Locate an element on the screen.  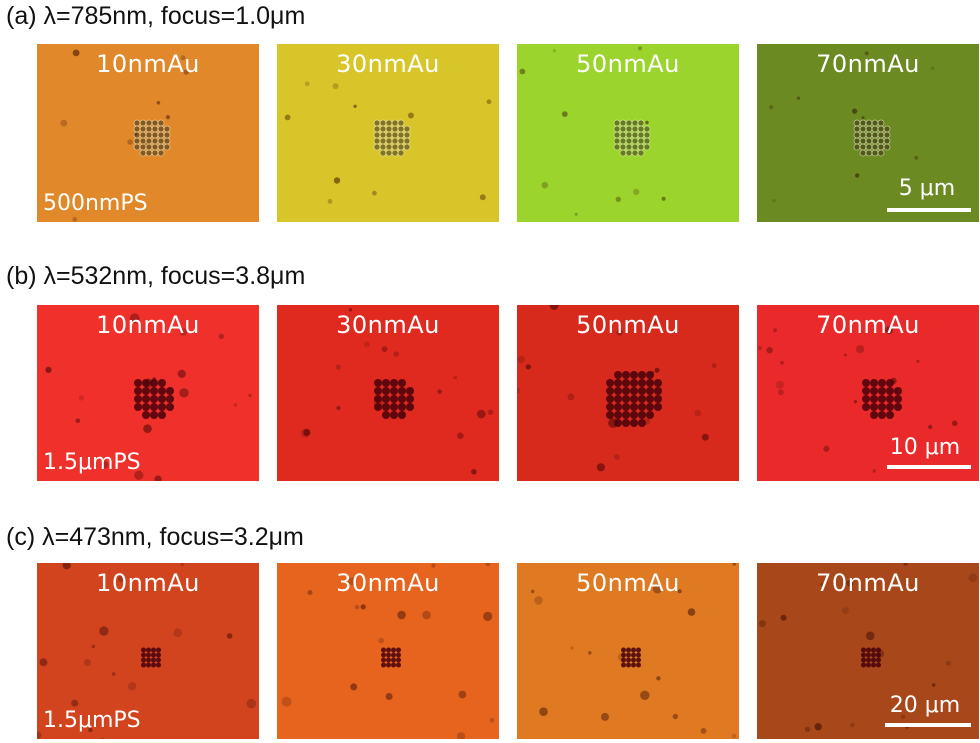
particle-size-label: 1.5μmPS is located at coordinates (92, 720).